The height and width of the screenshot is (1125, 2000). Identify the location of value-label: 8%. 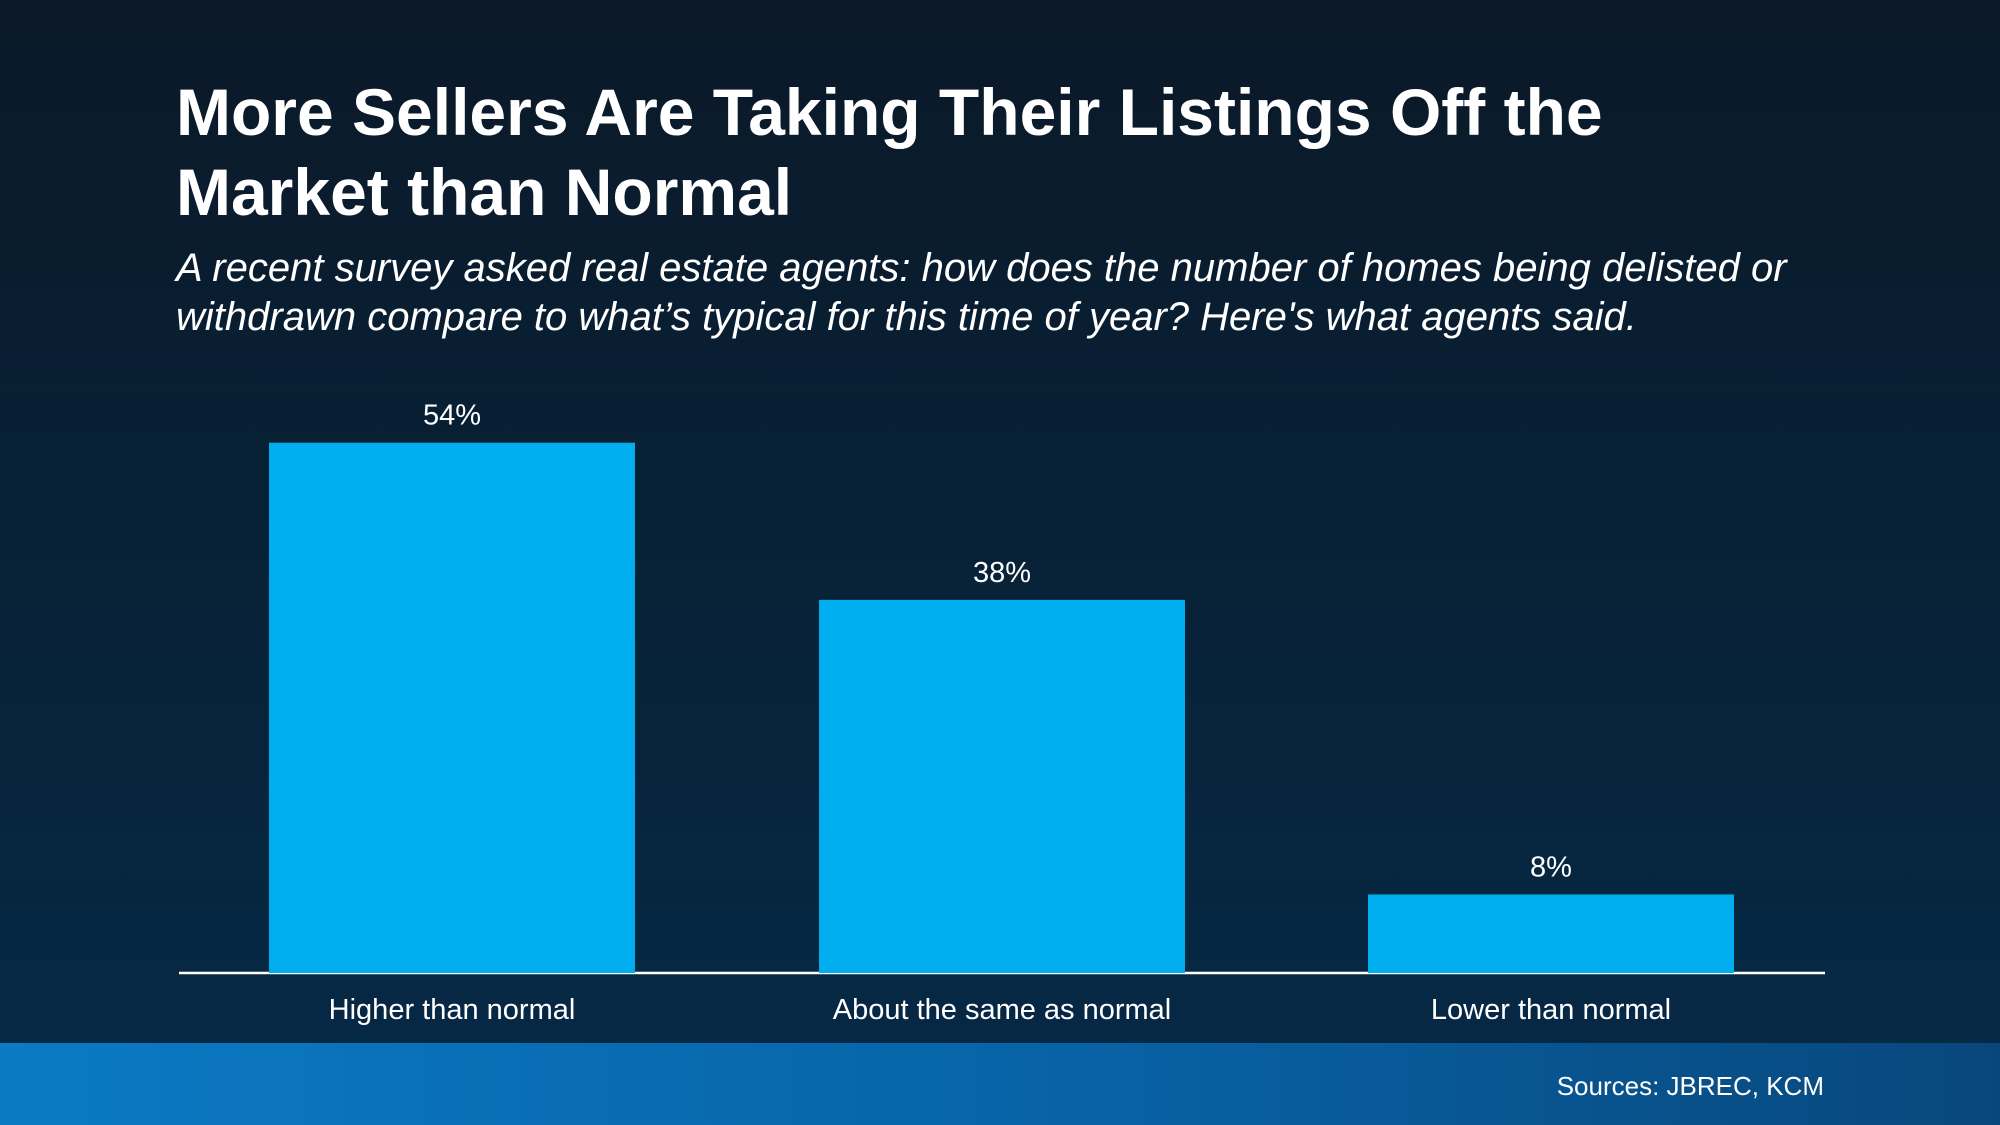
(1551, 867).